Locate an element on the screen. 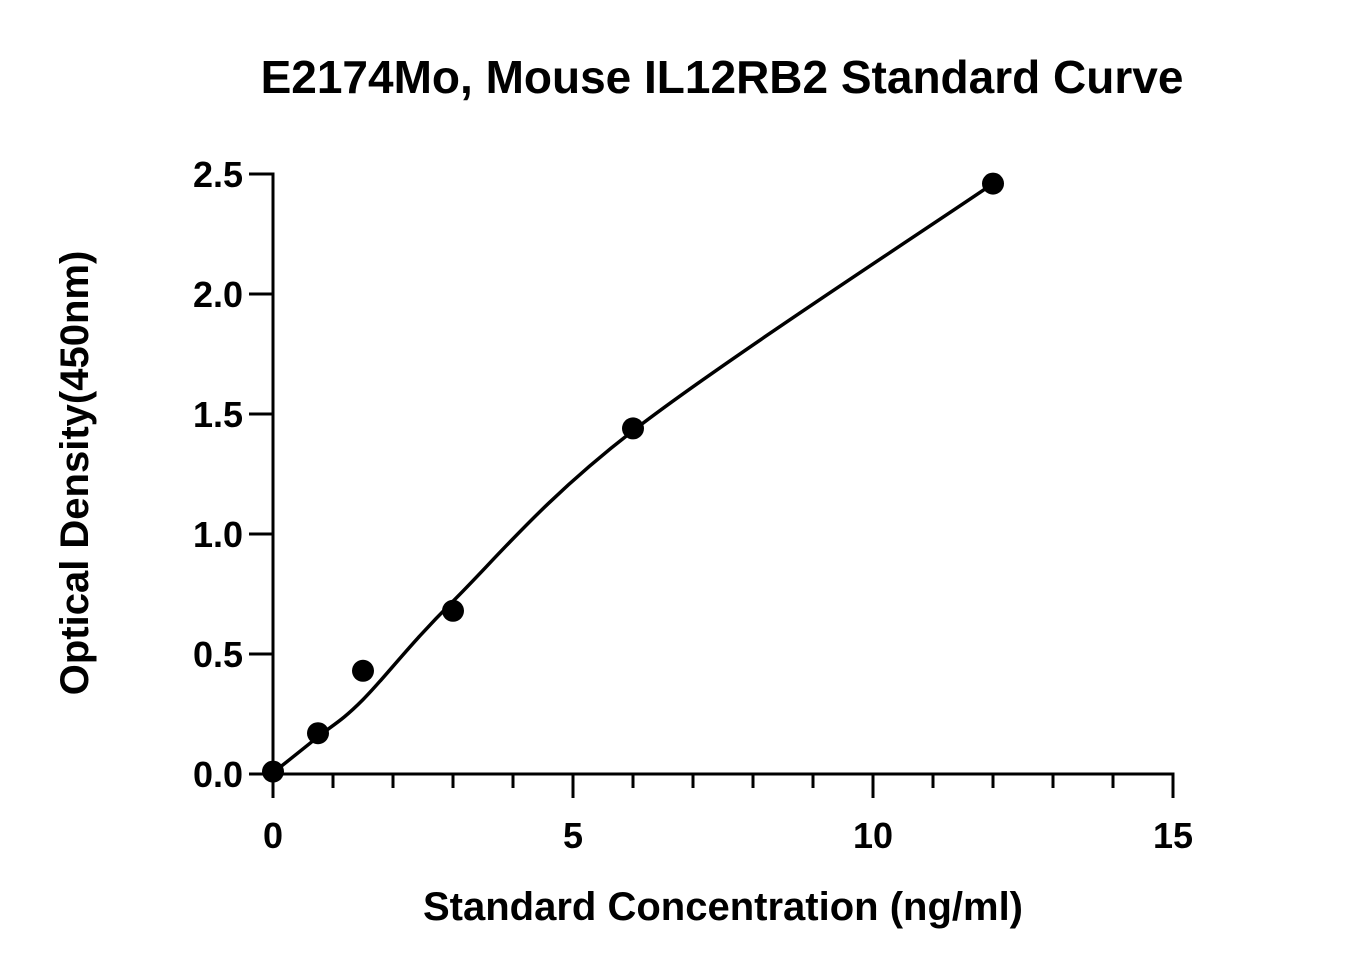  y-tick-label: 0.5 is located at coordinates (218, 654).